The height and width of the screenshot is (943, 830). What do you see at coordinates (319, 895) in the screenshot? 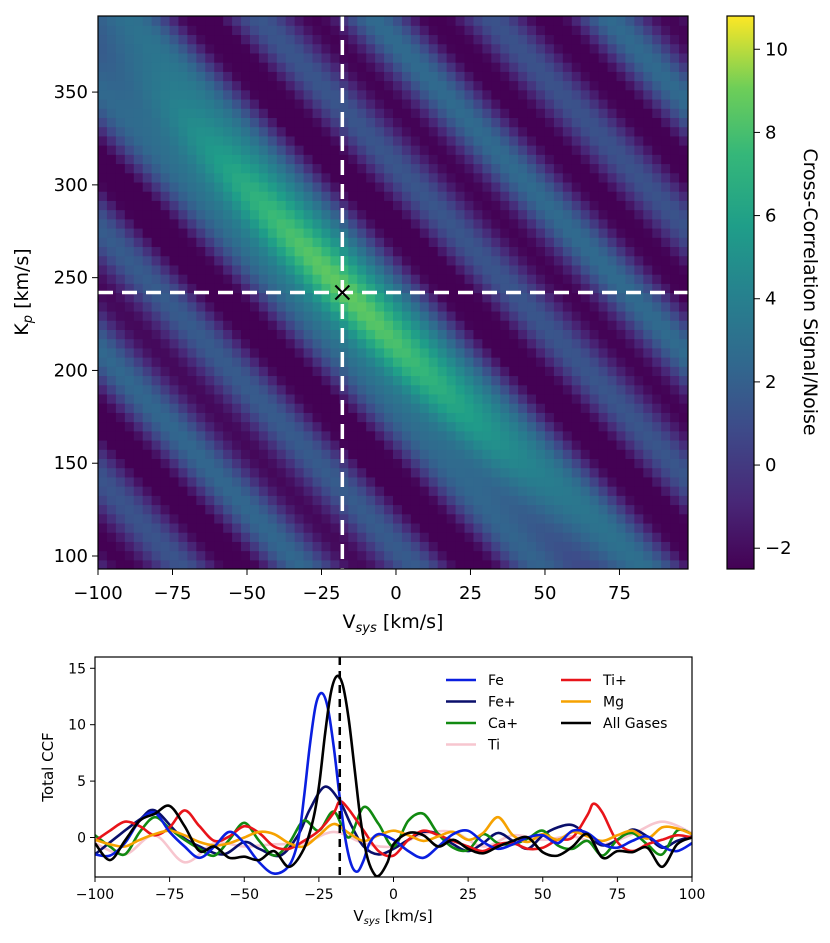
I see `x-tick-label: −25` at bounding box center [319, 895].